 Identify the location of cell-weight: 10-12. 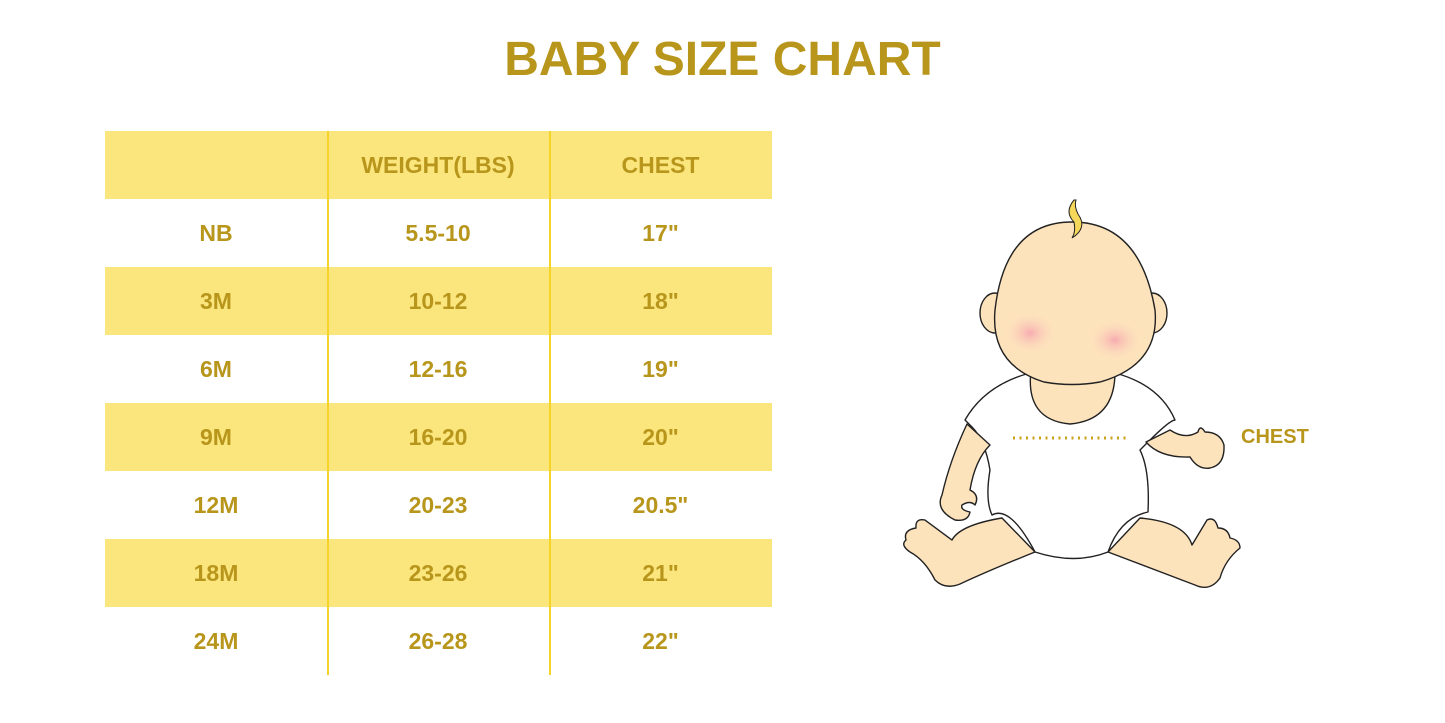
(438, 300).